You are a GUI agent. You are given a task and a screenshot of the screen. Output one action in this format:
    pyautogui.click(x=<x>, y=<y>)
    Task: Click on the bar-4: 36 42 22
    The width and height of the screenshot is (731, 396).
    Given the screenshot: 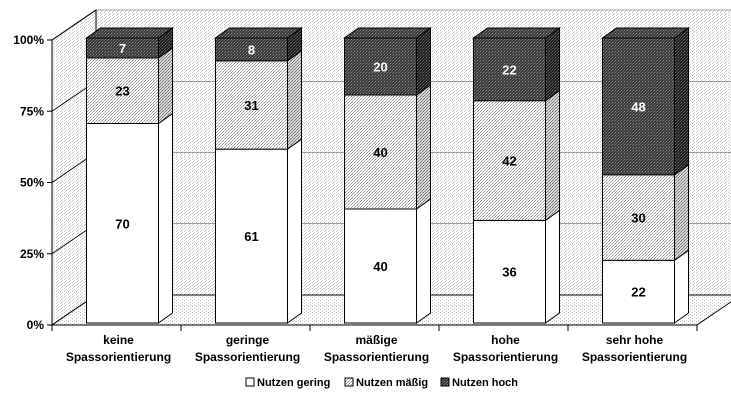 What is the action you would take?
    pyautogui.click(x=516, y=175)
    